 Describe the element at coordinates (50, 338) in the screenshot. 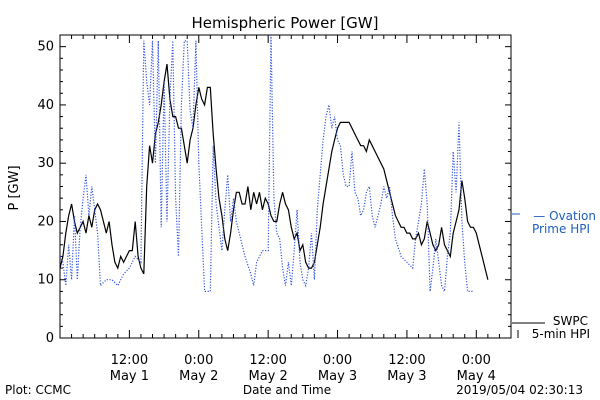

I see `y-tick-label: 0` at that location.